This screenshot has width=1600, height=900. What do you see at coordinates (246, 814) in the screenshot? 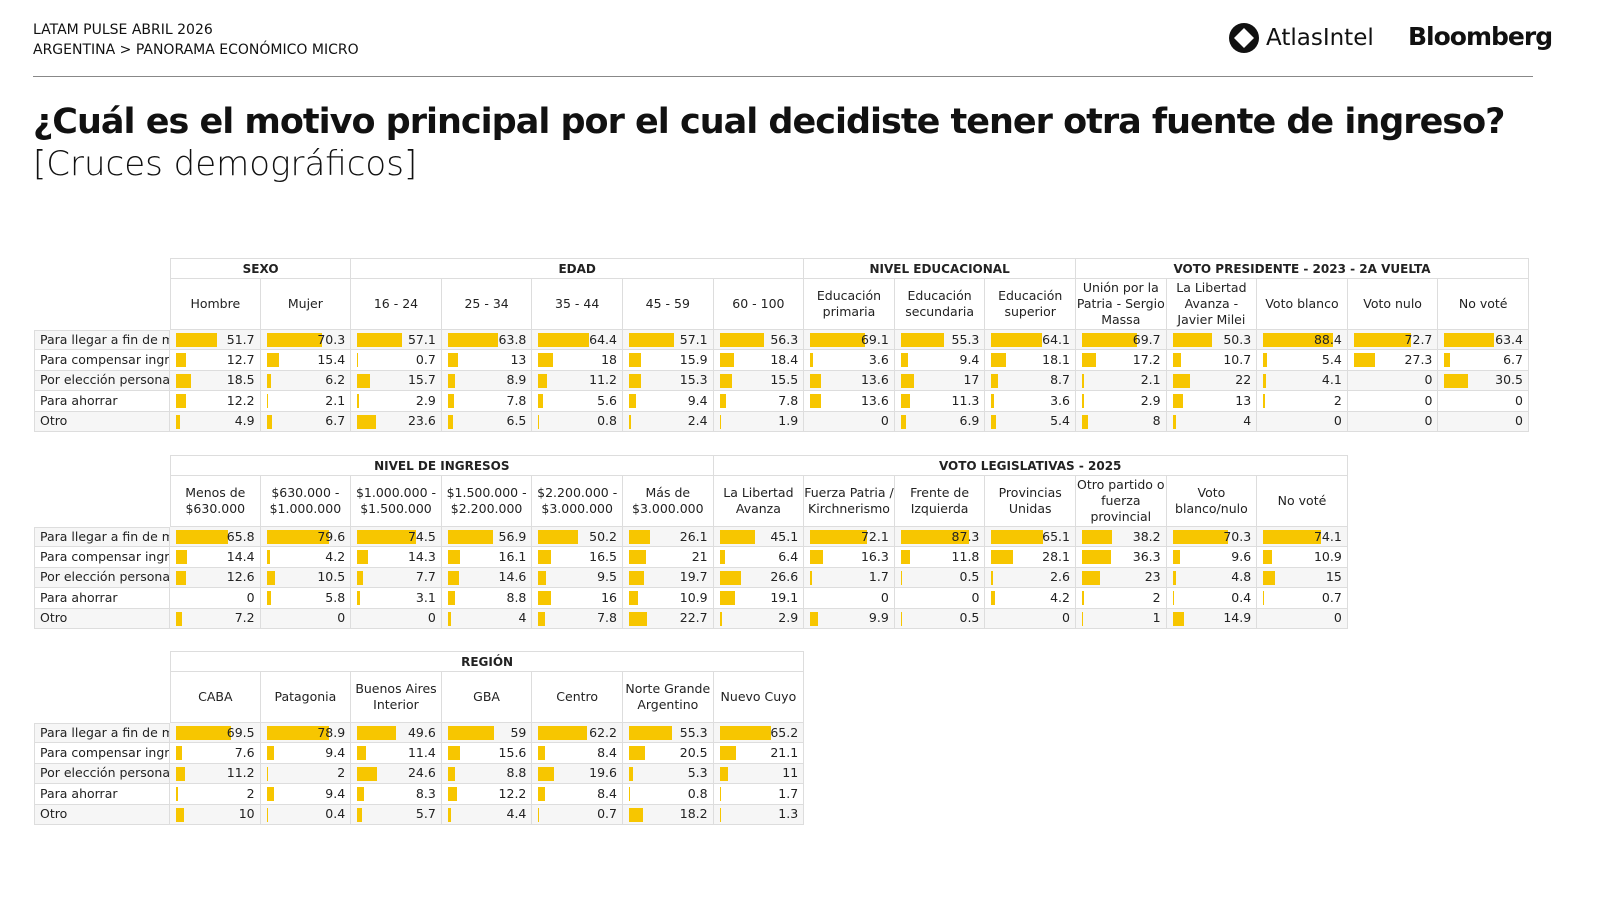
I see `data-value: 10` at bounding box center [246, 814].